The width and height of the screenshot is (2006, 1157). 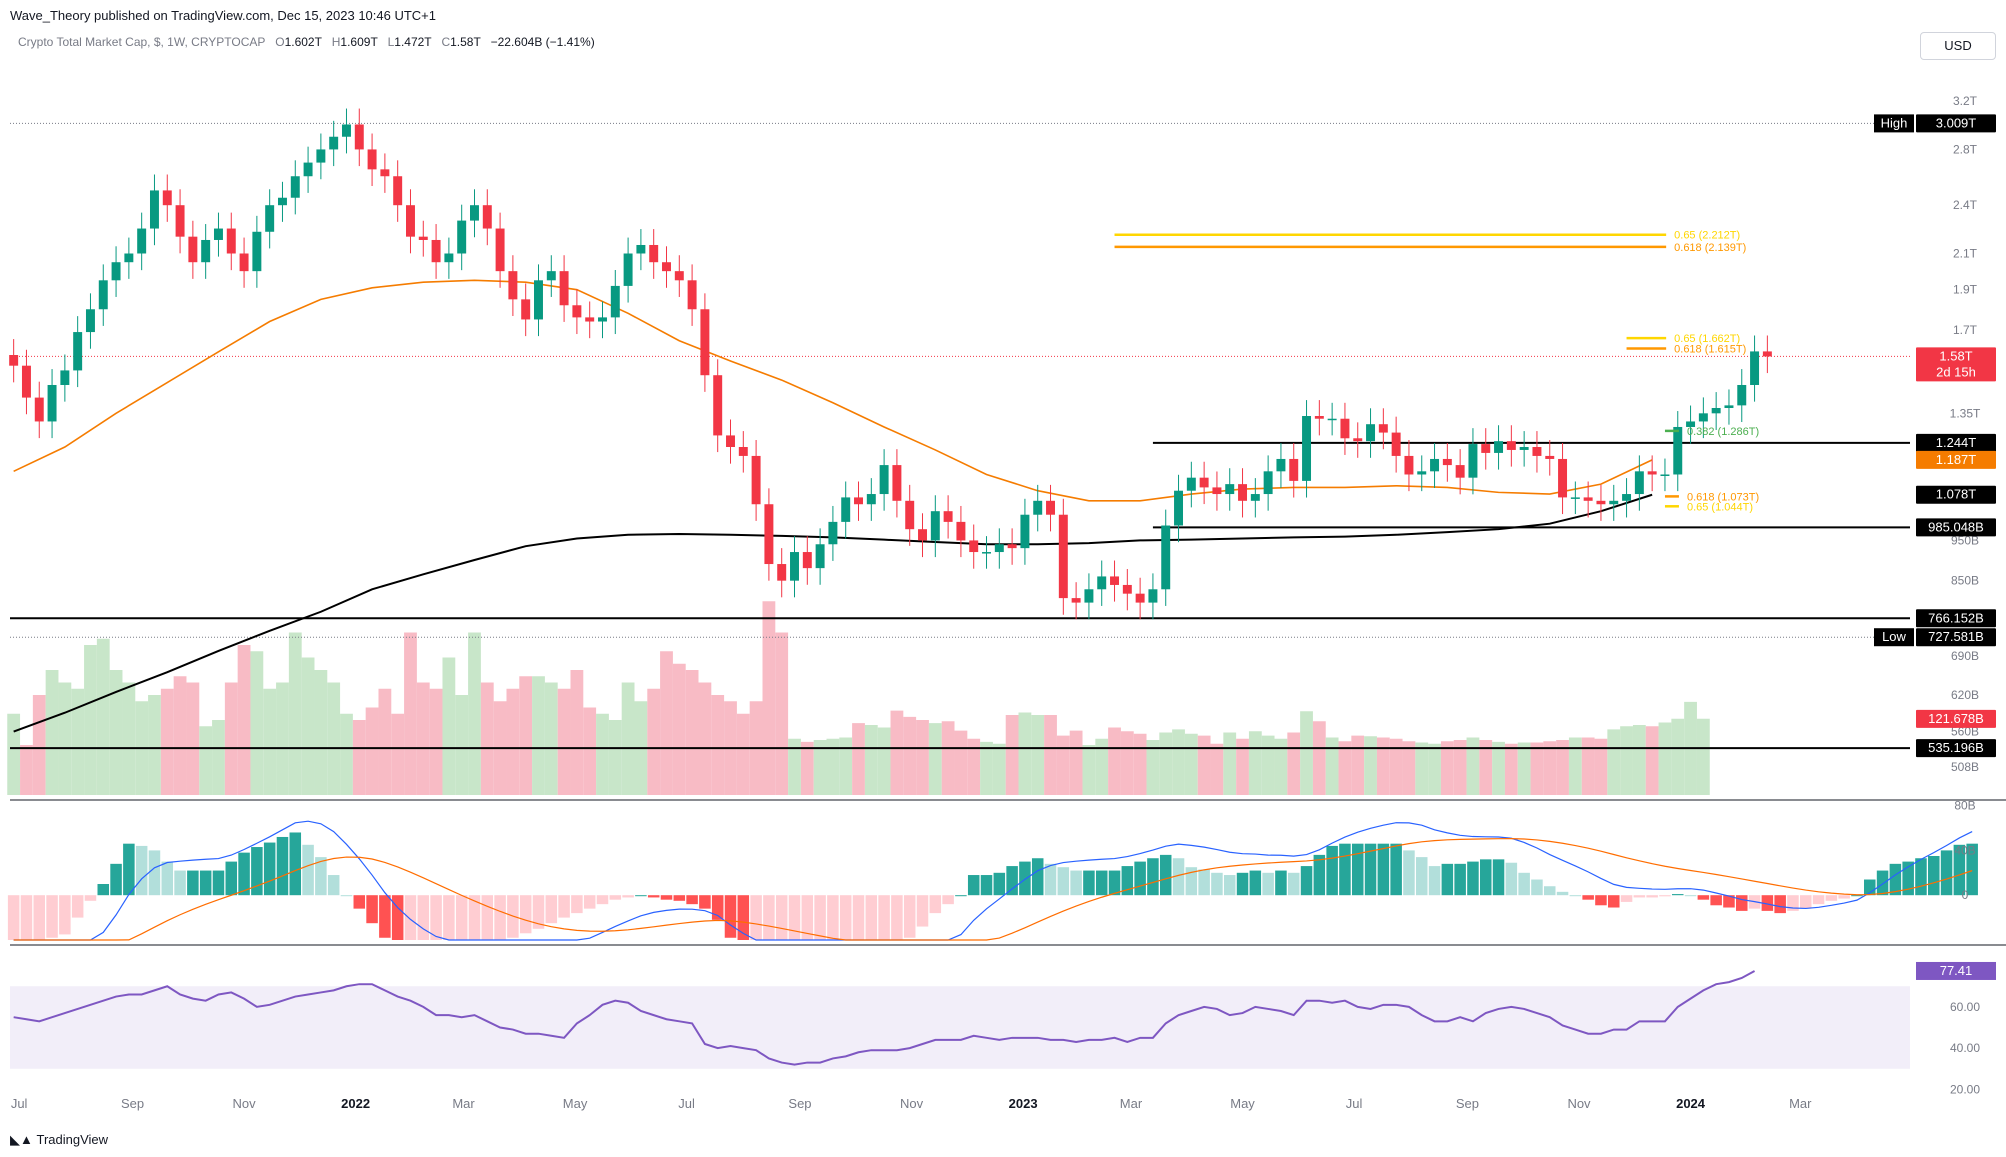 I want to click on time-axis-tick: Sep, so click(x=1467, y=1103).